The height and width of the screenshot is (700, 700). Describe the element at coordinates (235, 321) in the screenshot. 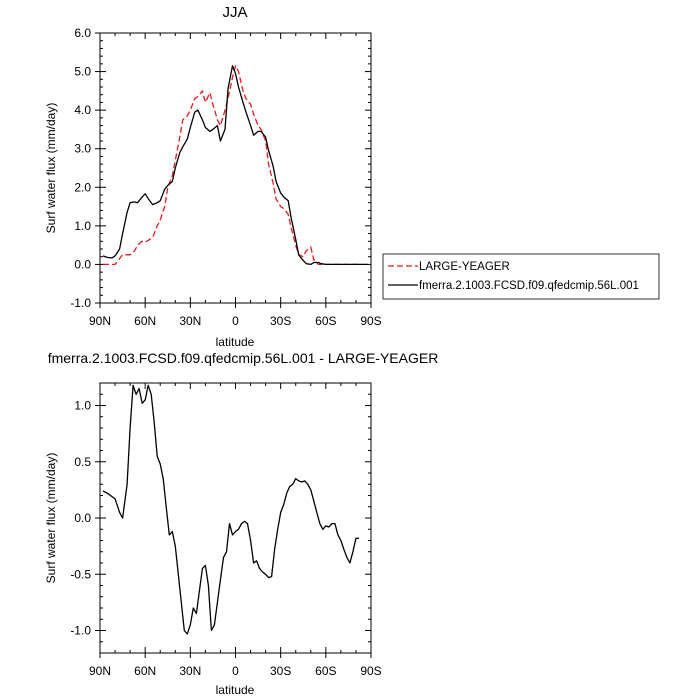

I see `top-x-tick-label: 0` at that location.